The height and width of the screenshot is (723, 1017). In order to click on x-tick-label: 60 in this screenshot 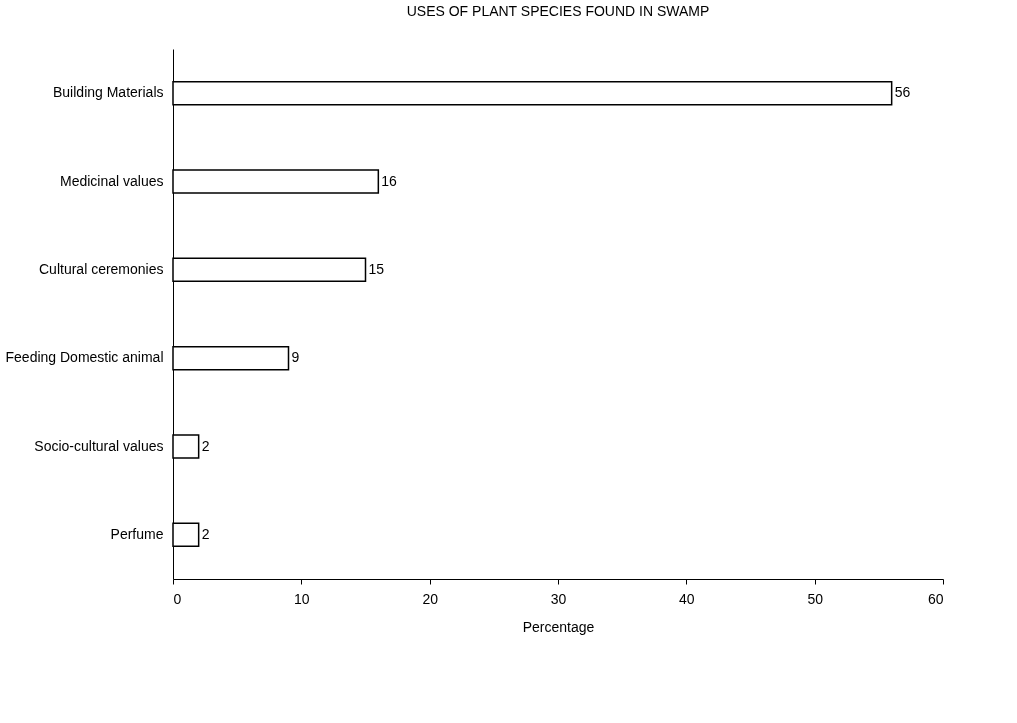, I will do `click(935, 598)`.